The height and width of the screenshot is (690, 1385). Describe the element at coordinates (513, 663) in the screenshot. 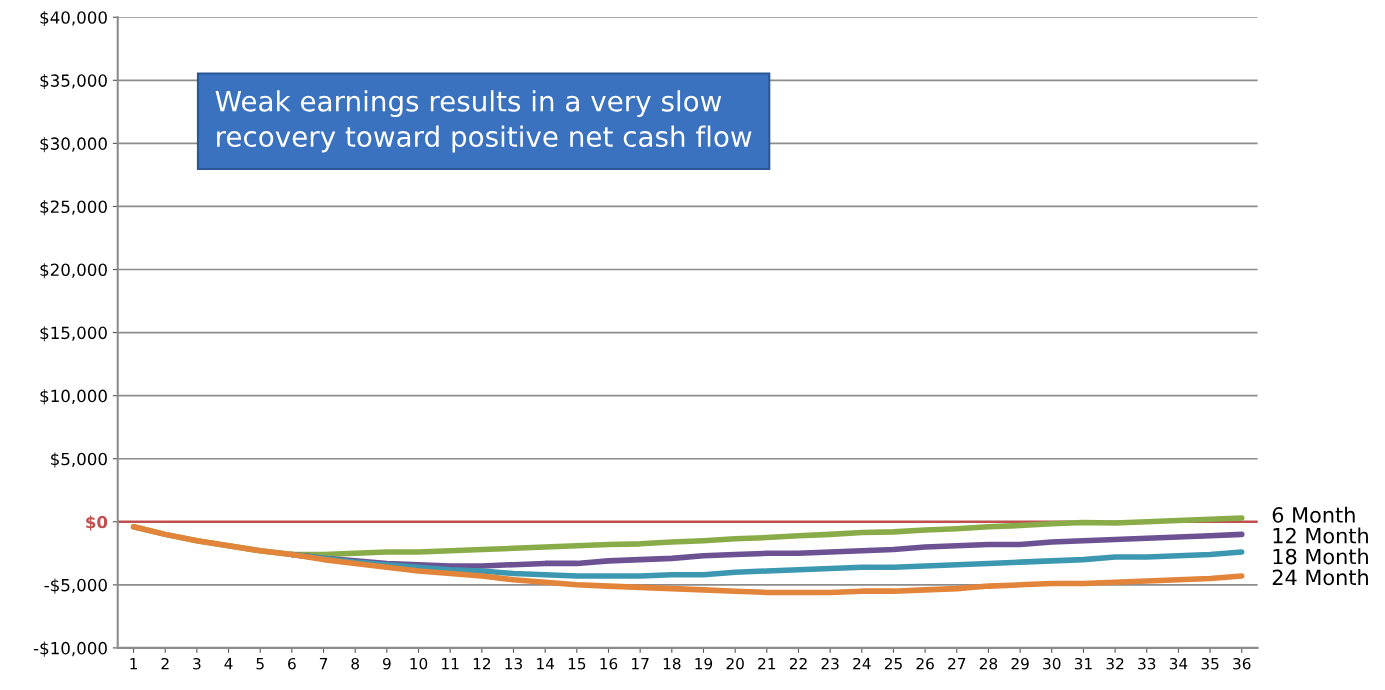

I see `x-tick-label: 13` at that location.